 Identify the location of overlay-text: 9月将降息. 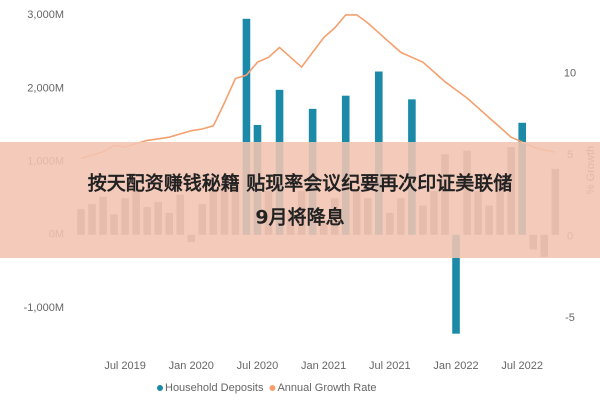
(299, 217).